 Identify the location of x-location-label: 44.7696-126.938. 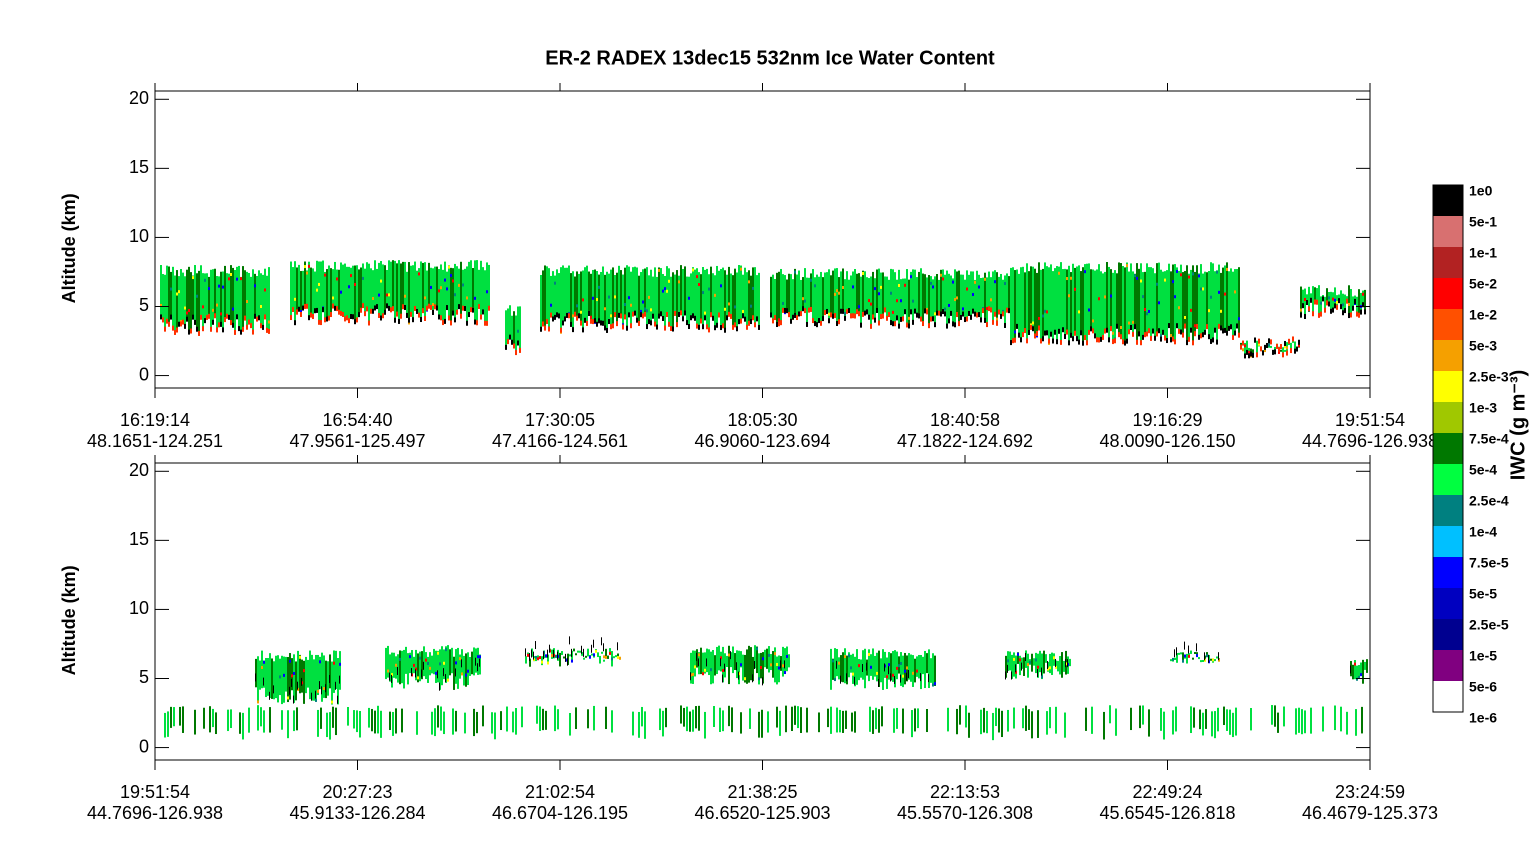
(155, 813).